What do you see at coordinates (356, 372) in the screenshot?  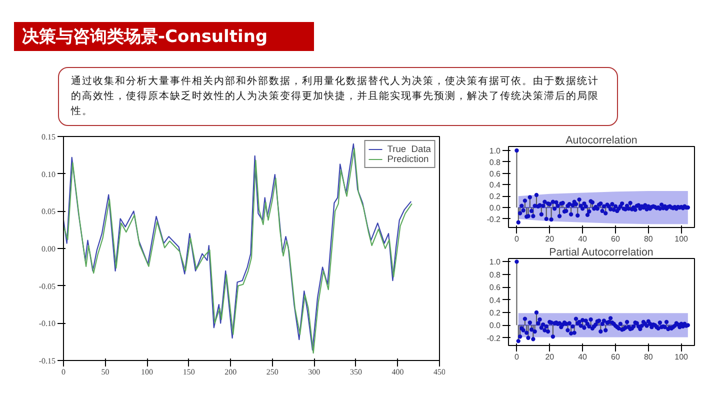 I see `x-tick-label: 350` at bounding box center [356, 372].